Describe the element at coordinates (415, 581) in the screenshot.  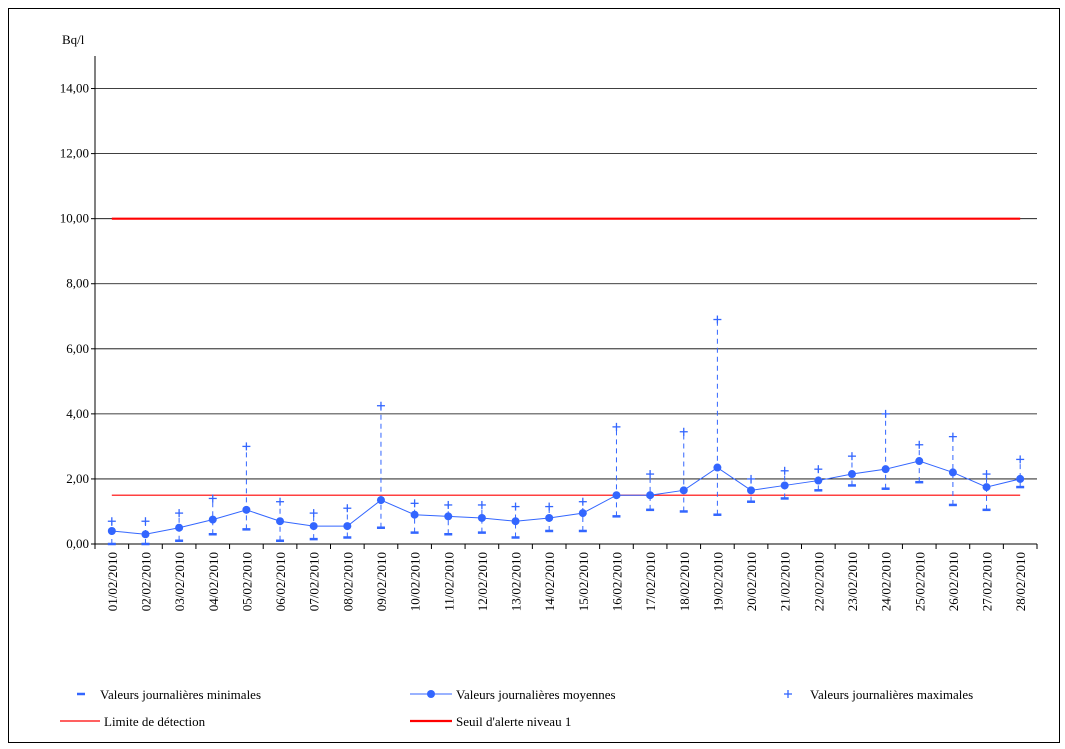
I see `x-tick-label: 10/02/2010` at that location.